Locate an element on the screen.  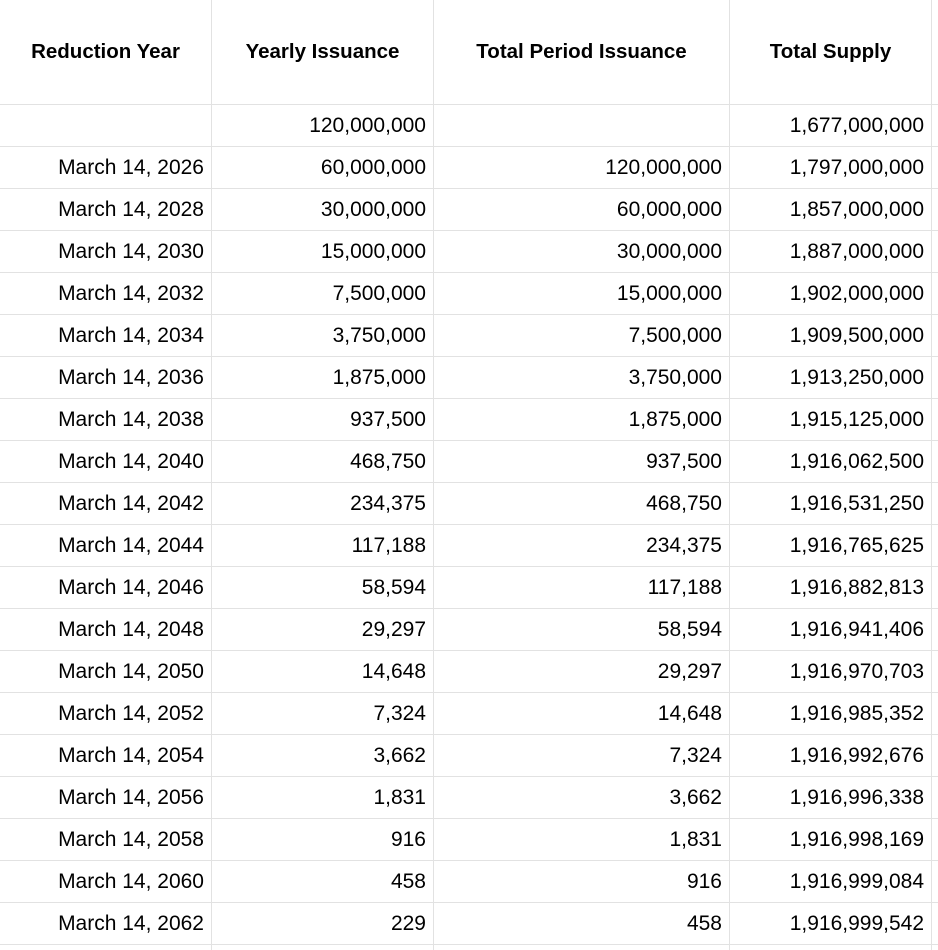
data-cell: 1,915,125,000 is located at coordinates (831, 420).